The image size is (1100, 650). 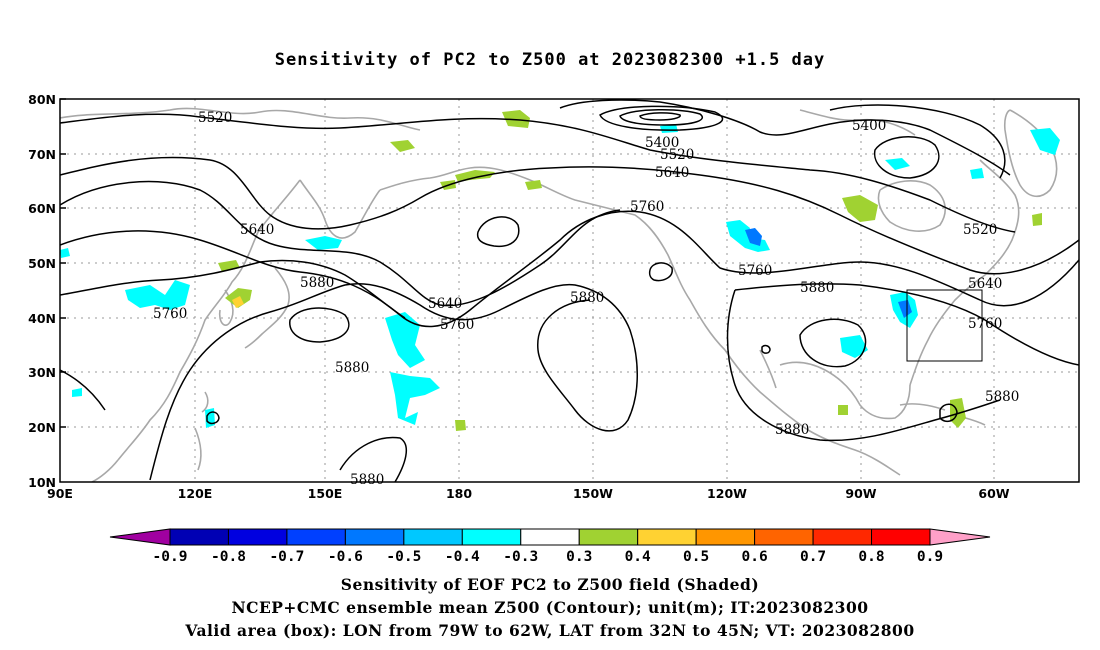 What do you see at coordinates (170, 557) in the screenshot?
I see `colorbar-label: -0.9` at bounding box center [170, 557].